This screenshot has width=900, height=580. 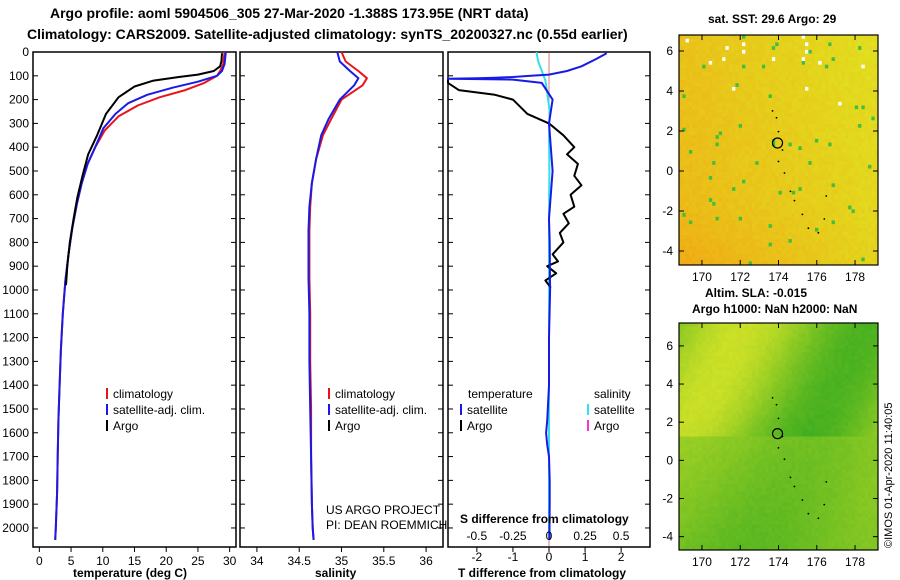 What do you see at coordinates (549, 536) in the screenshot?
I see `sal-diff-tick-label: 0` at bounding box center [549, 536].